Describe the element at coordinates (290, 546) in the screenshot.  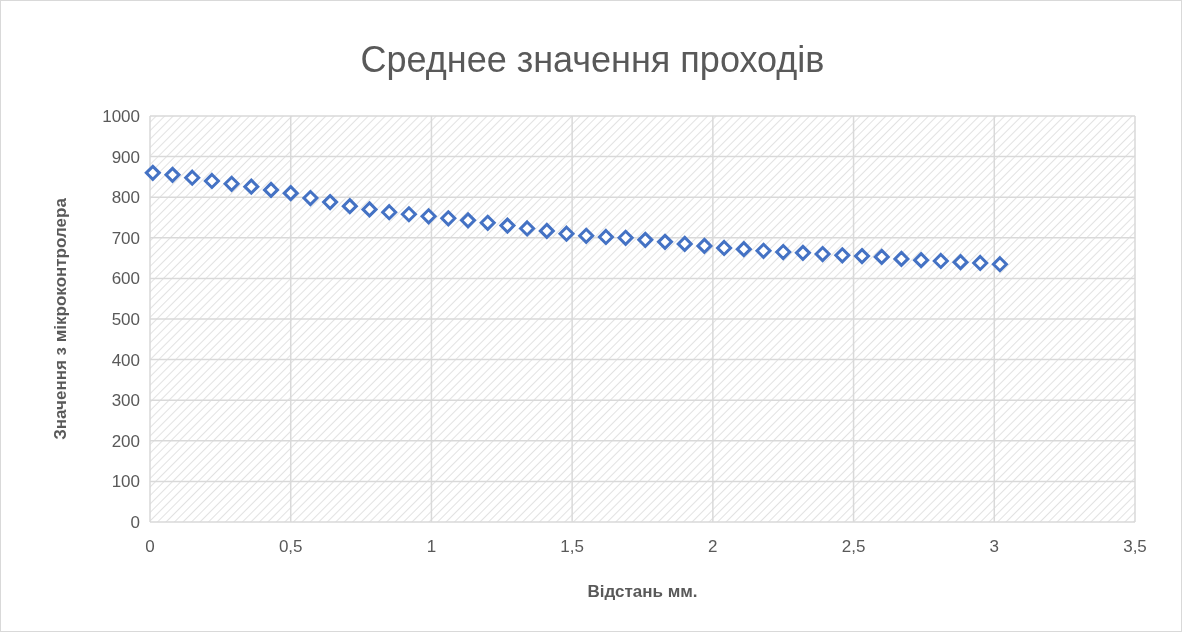
I see `x-tick-label: 0,5` at that location.